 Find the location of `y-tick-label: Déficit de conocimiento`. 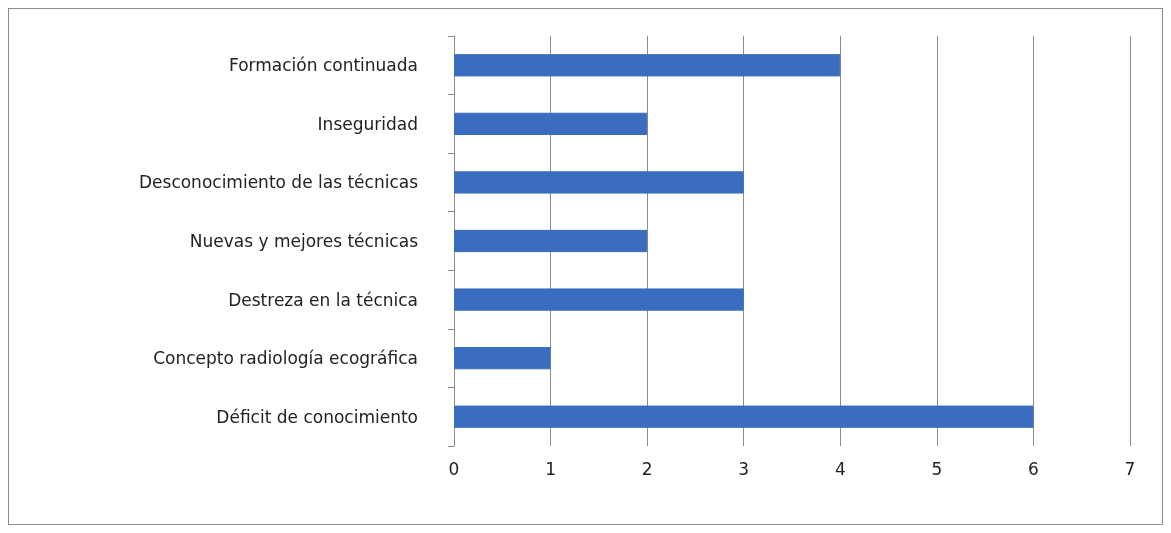

y-tick-label: Déficit de conocimiento is located at coordinates (317, 416).